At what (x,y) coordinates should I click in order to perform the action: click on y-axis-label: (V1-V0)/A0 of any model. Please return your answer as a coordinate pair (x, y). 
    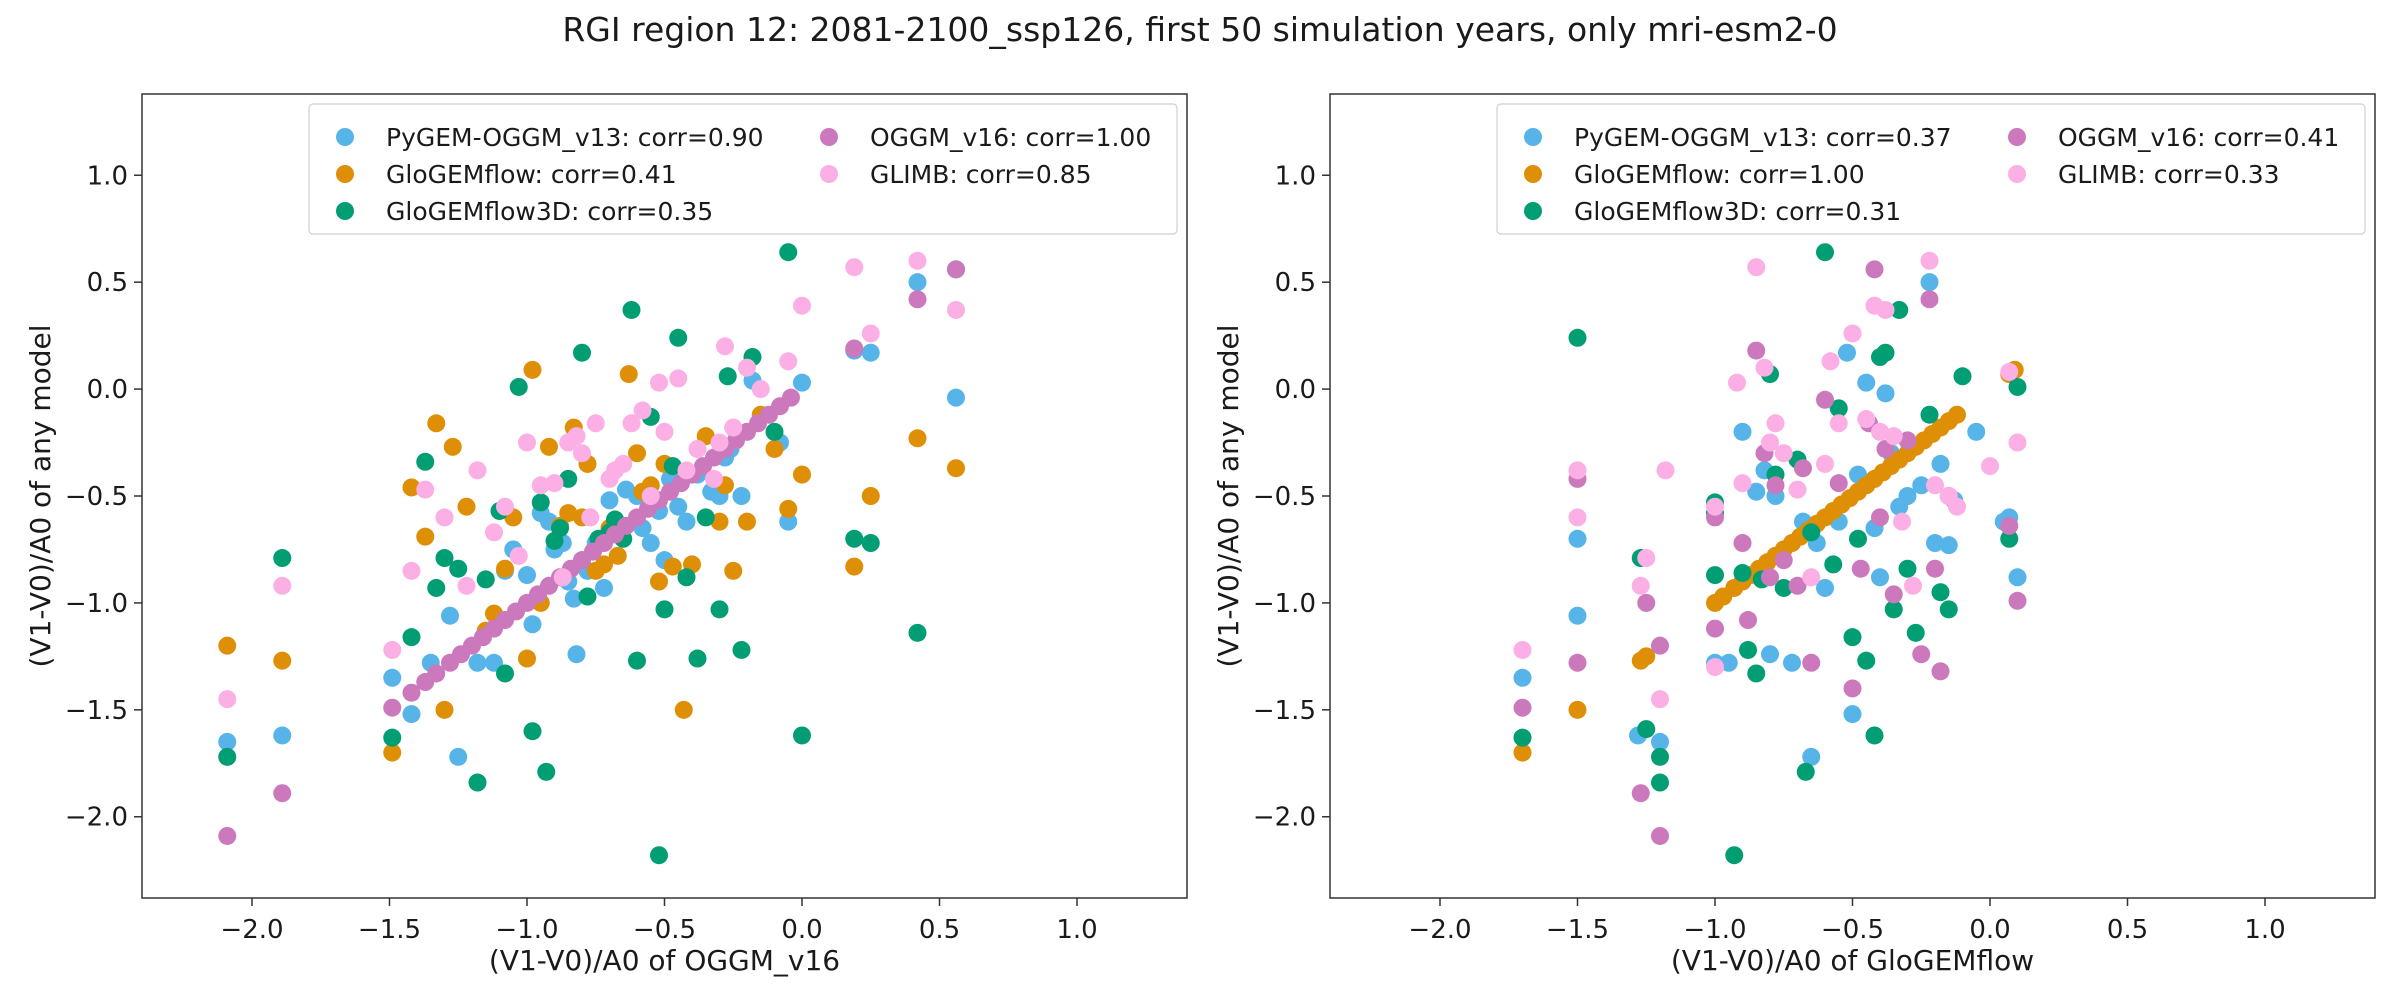
    Looking at the image, I should click on (40, 496).